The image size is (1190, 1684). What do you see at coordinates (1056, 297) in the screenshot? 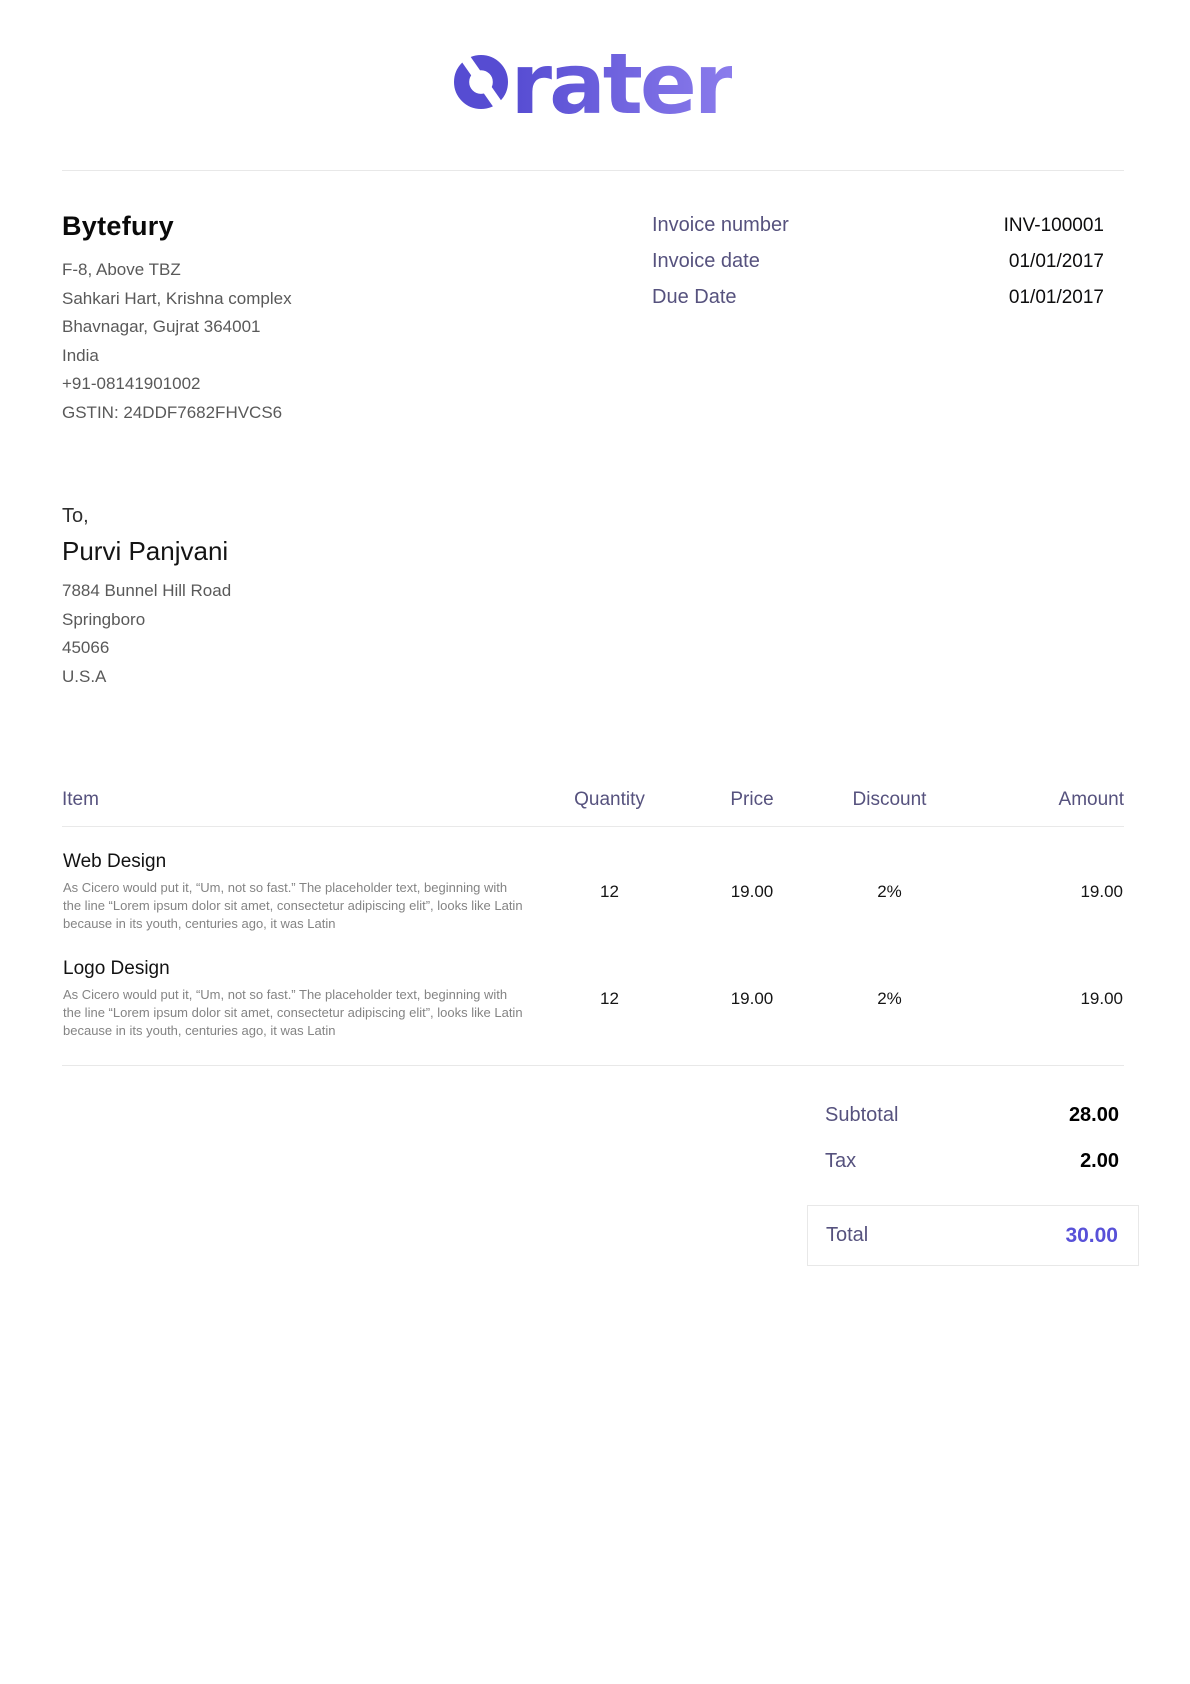
I see `due-date-value: 01/01/2017` at bounding box center [1056, 297].